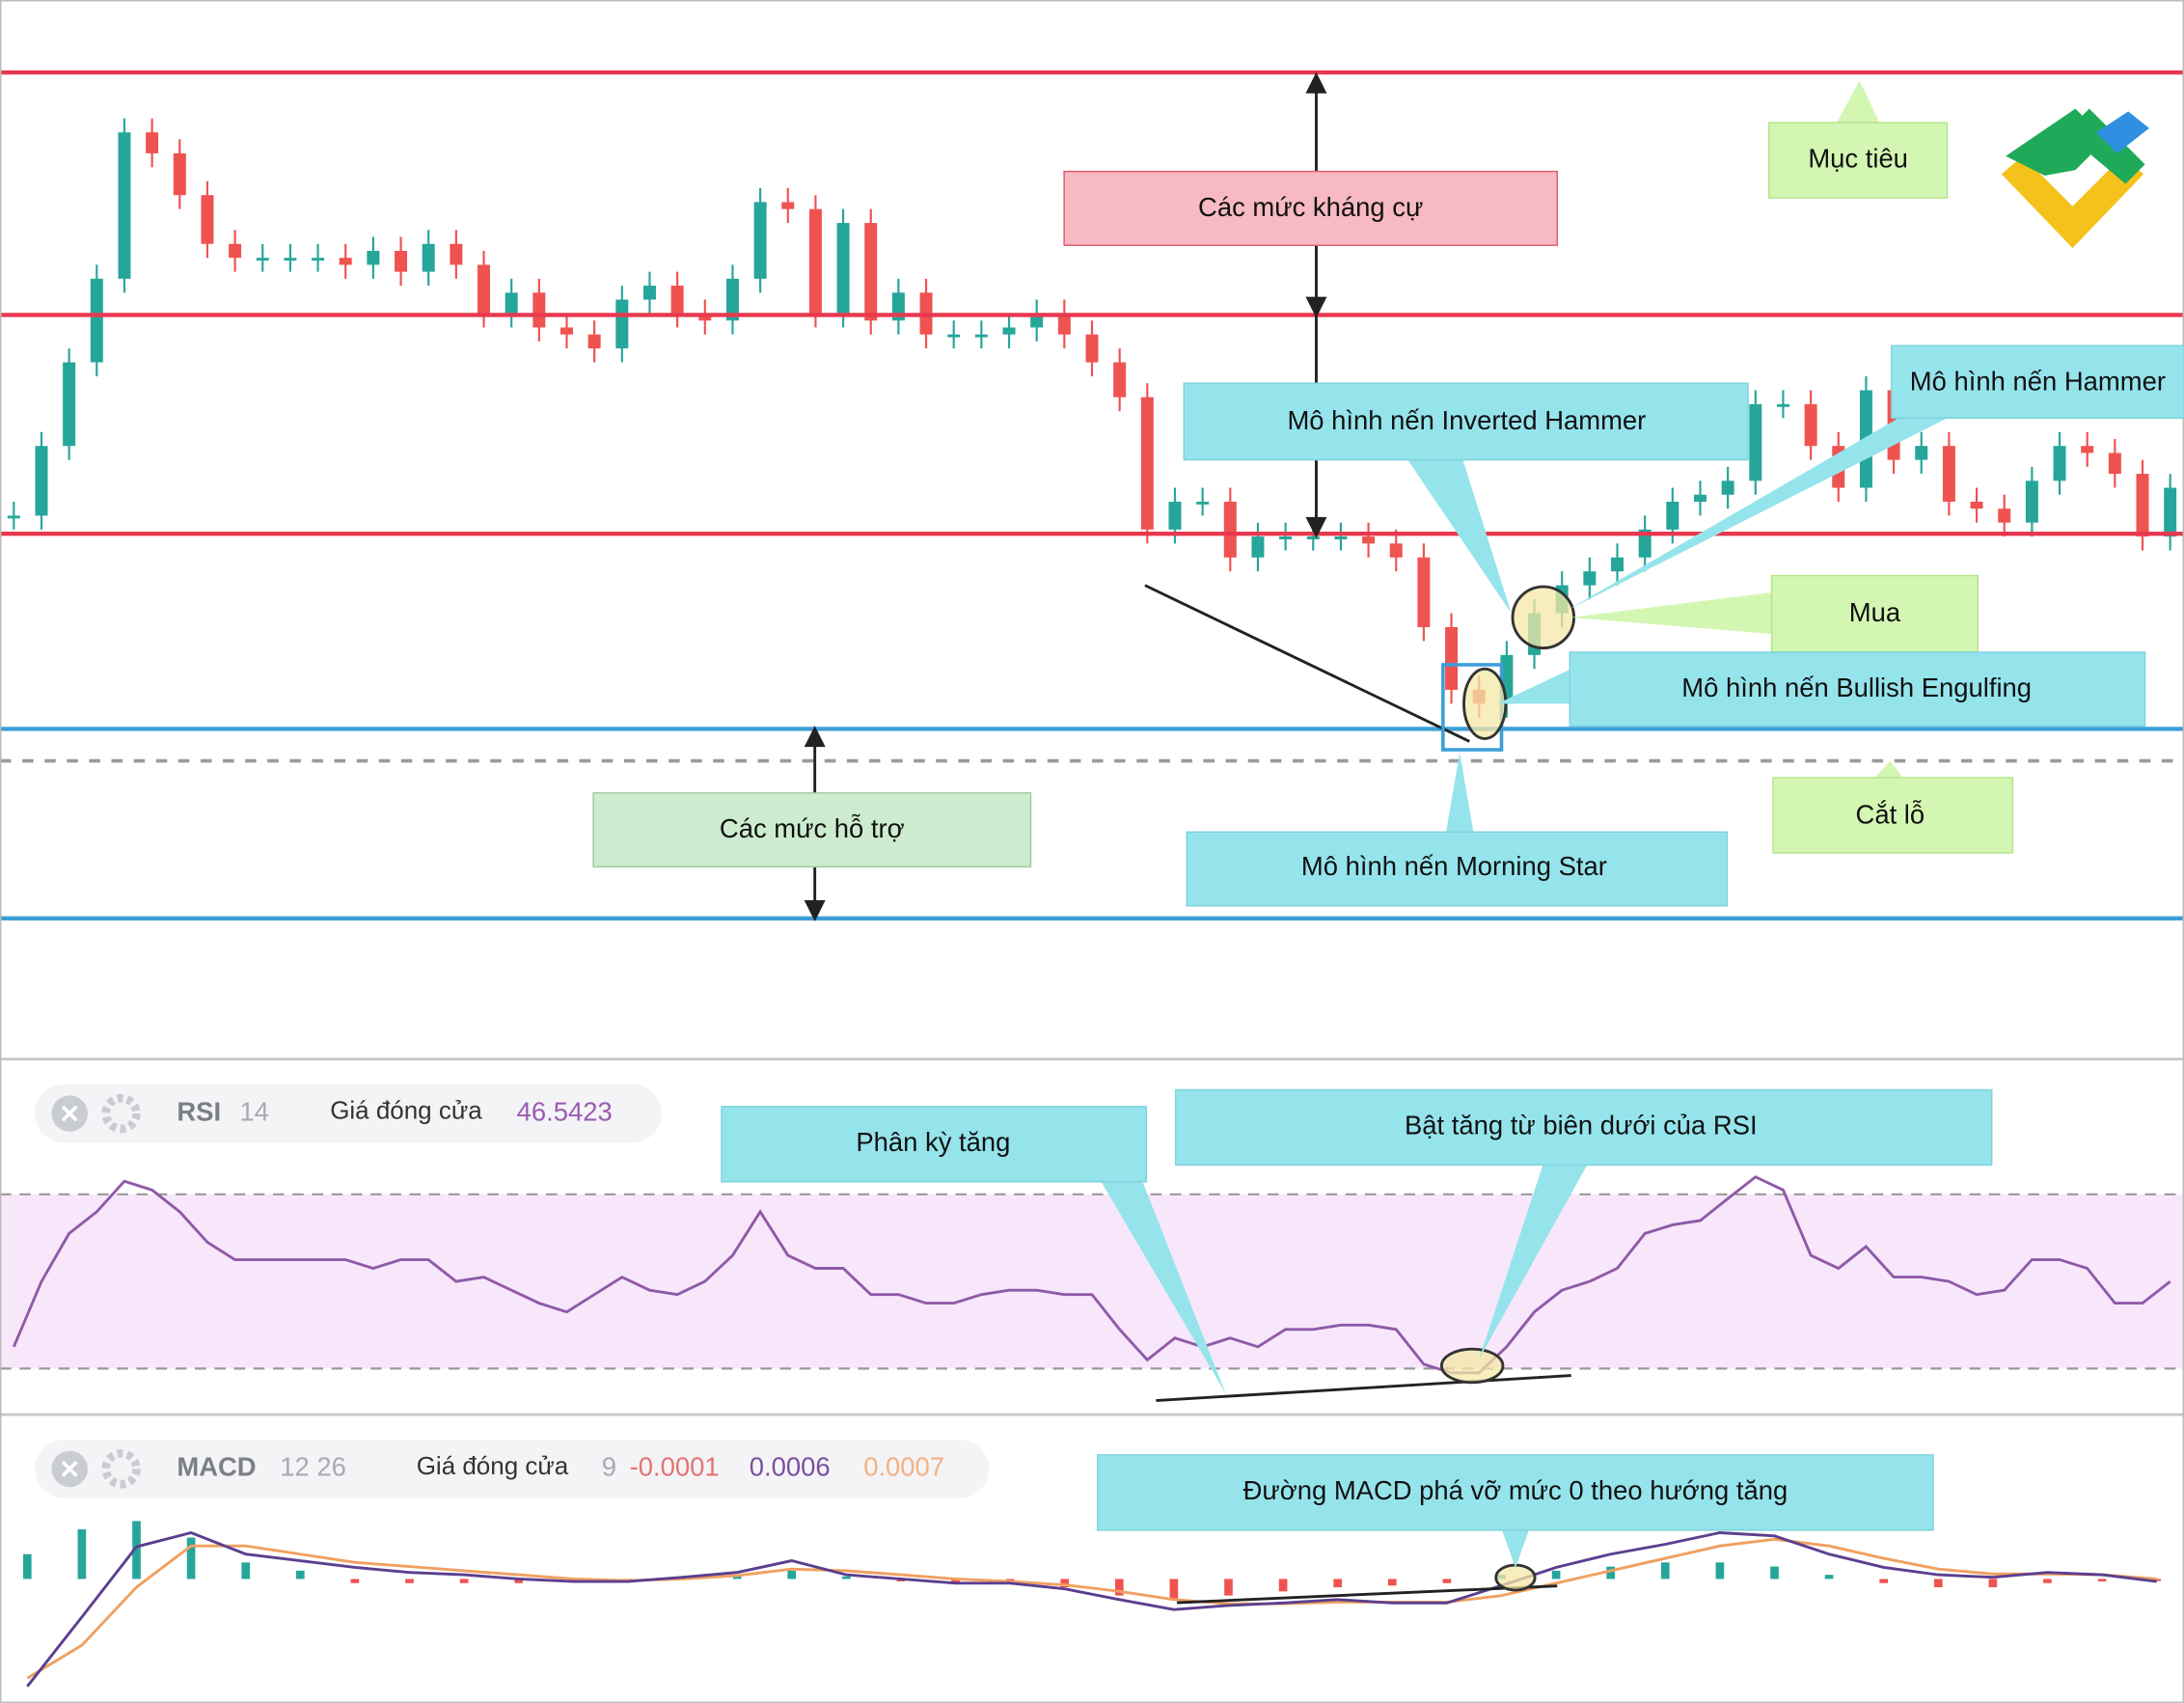 The image size is (2184, 1703). I want to click on rsi-line, so click(1091, 1275).